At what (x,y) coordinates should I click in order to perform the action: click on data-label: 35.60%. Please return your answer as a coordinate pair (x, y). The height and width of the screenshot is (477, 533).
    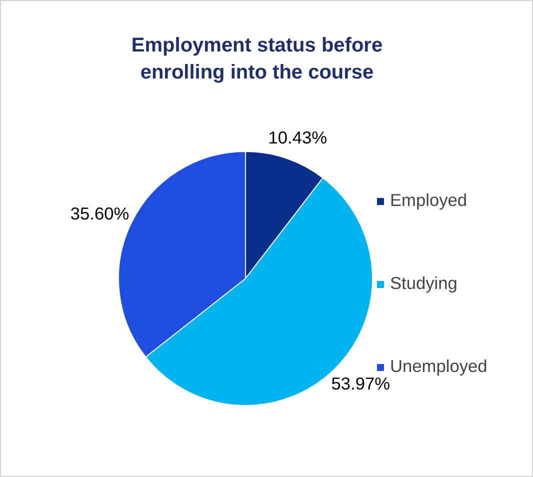
    Looking at the image, I should click on (100, 213).